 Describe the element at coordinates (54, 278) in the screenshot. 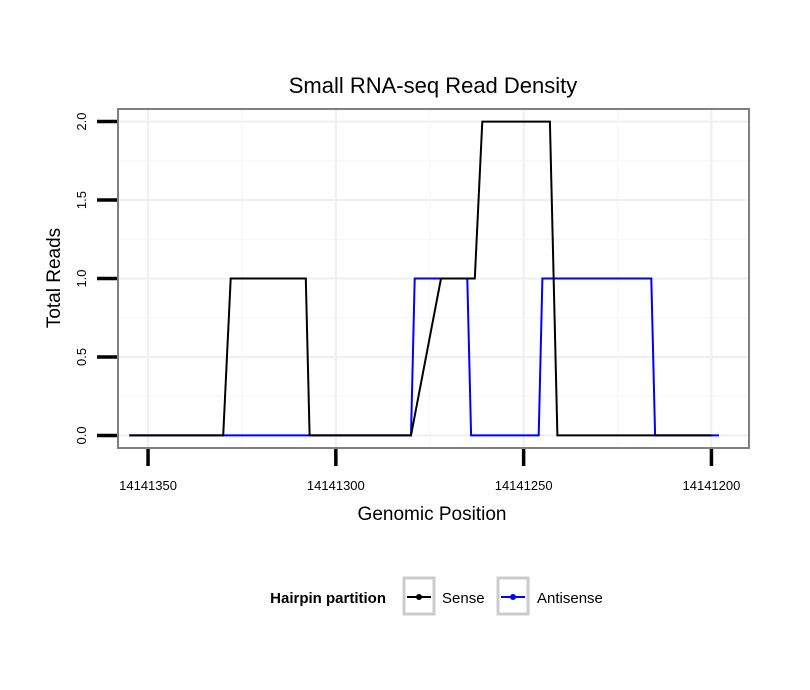

I see `y-axis-title: Total Reads` at that location.